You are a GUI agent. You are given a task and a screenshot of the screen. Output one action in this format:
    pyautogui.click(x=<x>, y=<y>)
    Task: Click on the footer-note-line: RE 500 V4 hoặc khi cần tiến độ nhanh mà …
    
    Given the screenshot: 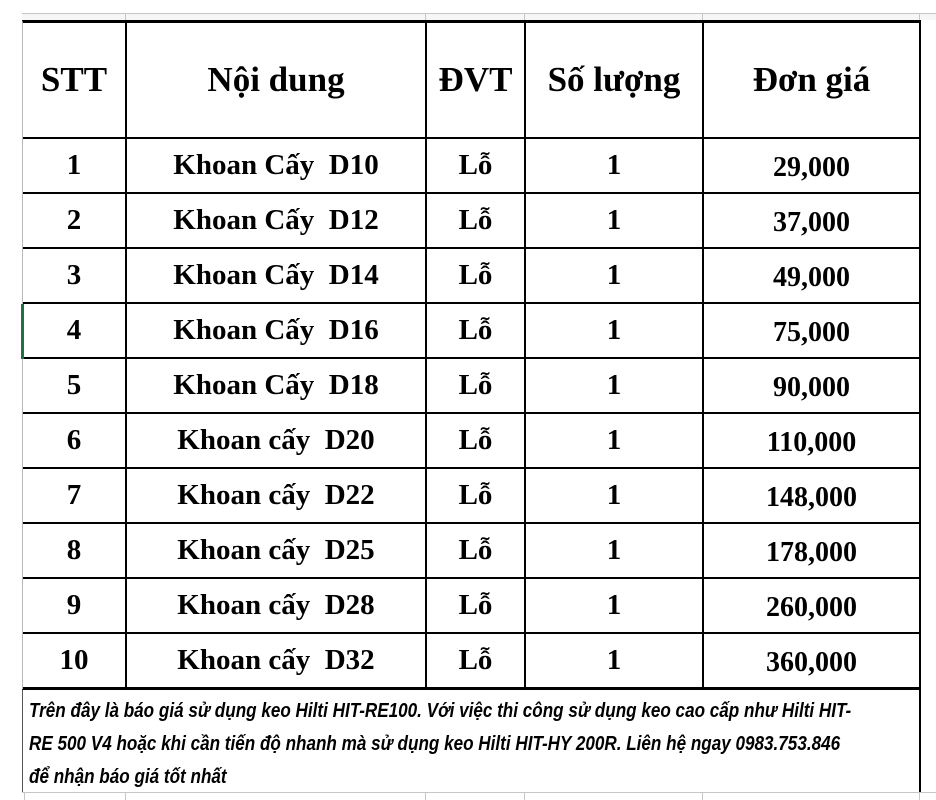 What is the action you would take?
    pyautogui.click(x=435, y=744)
    